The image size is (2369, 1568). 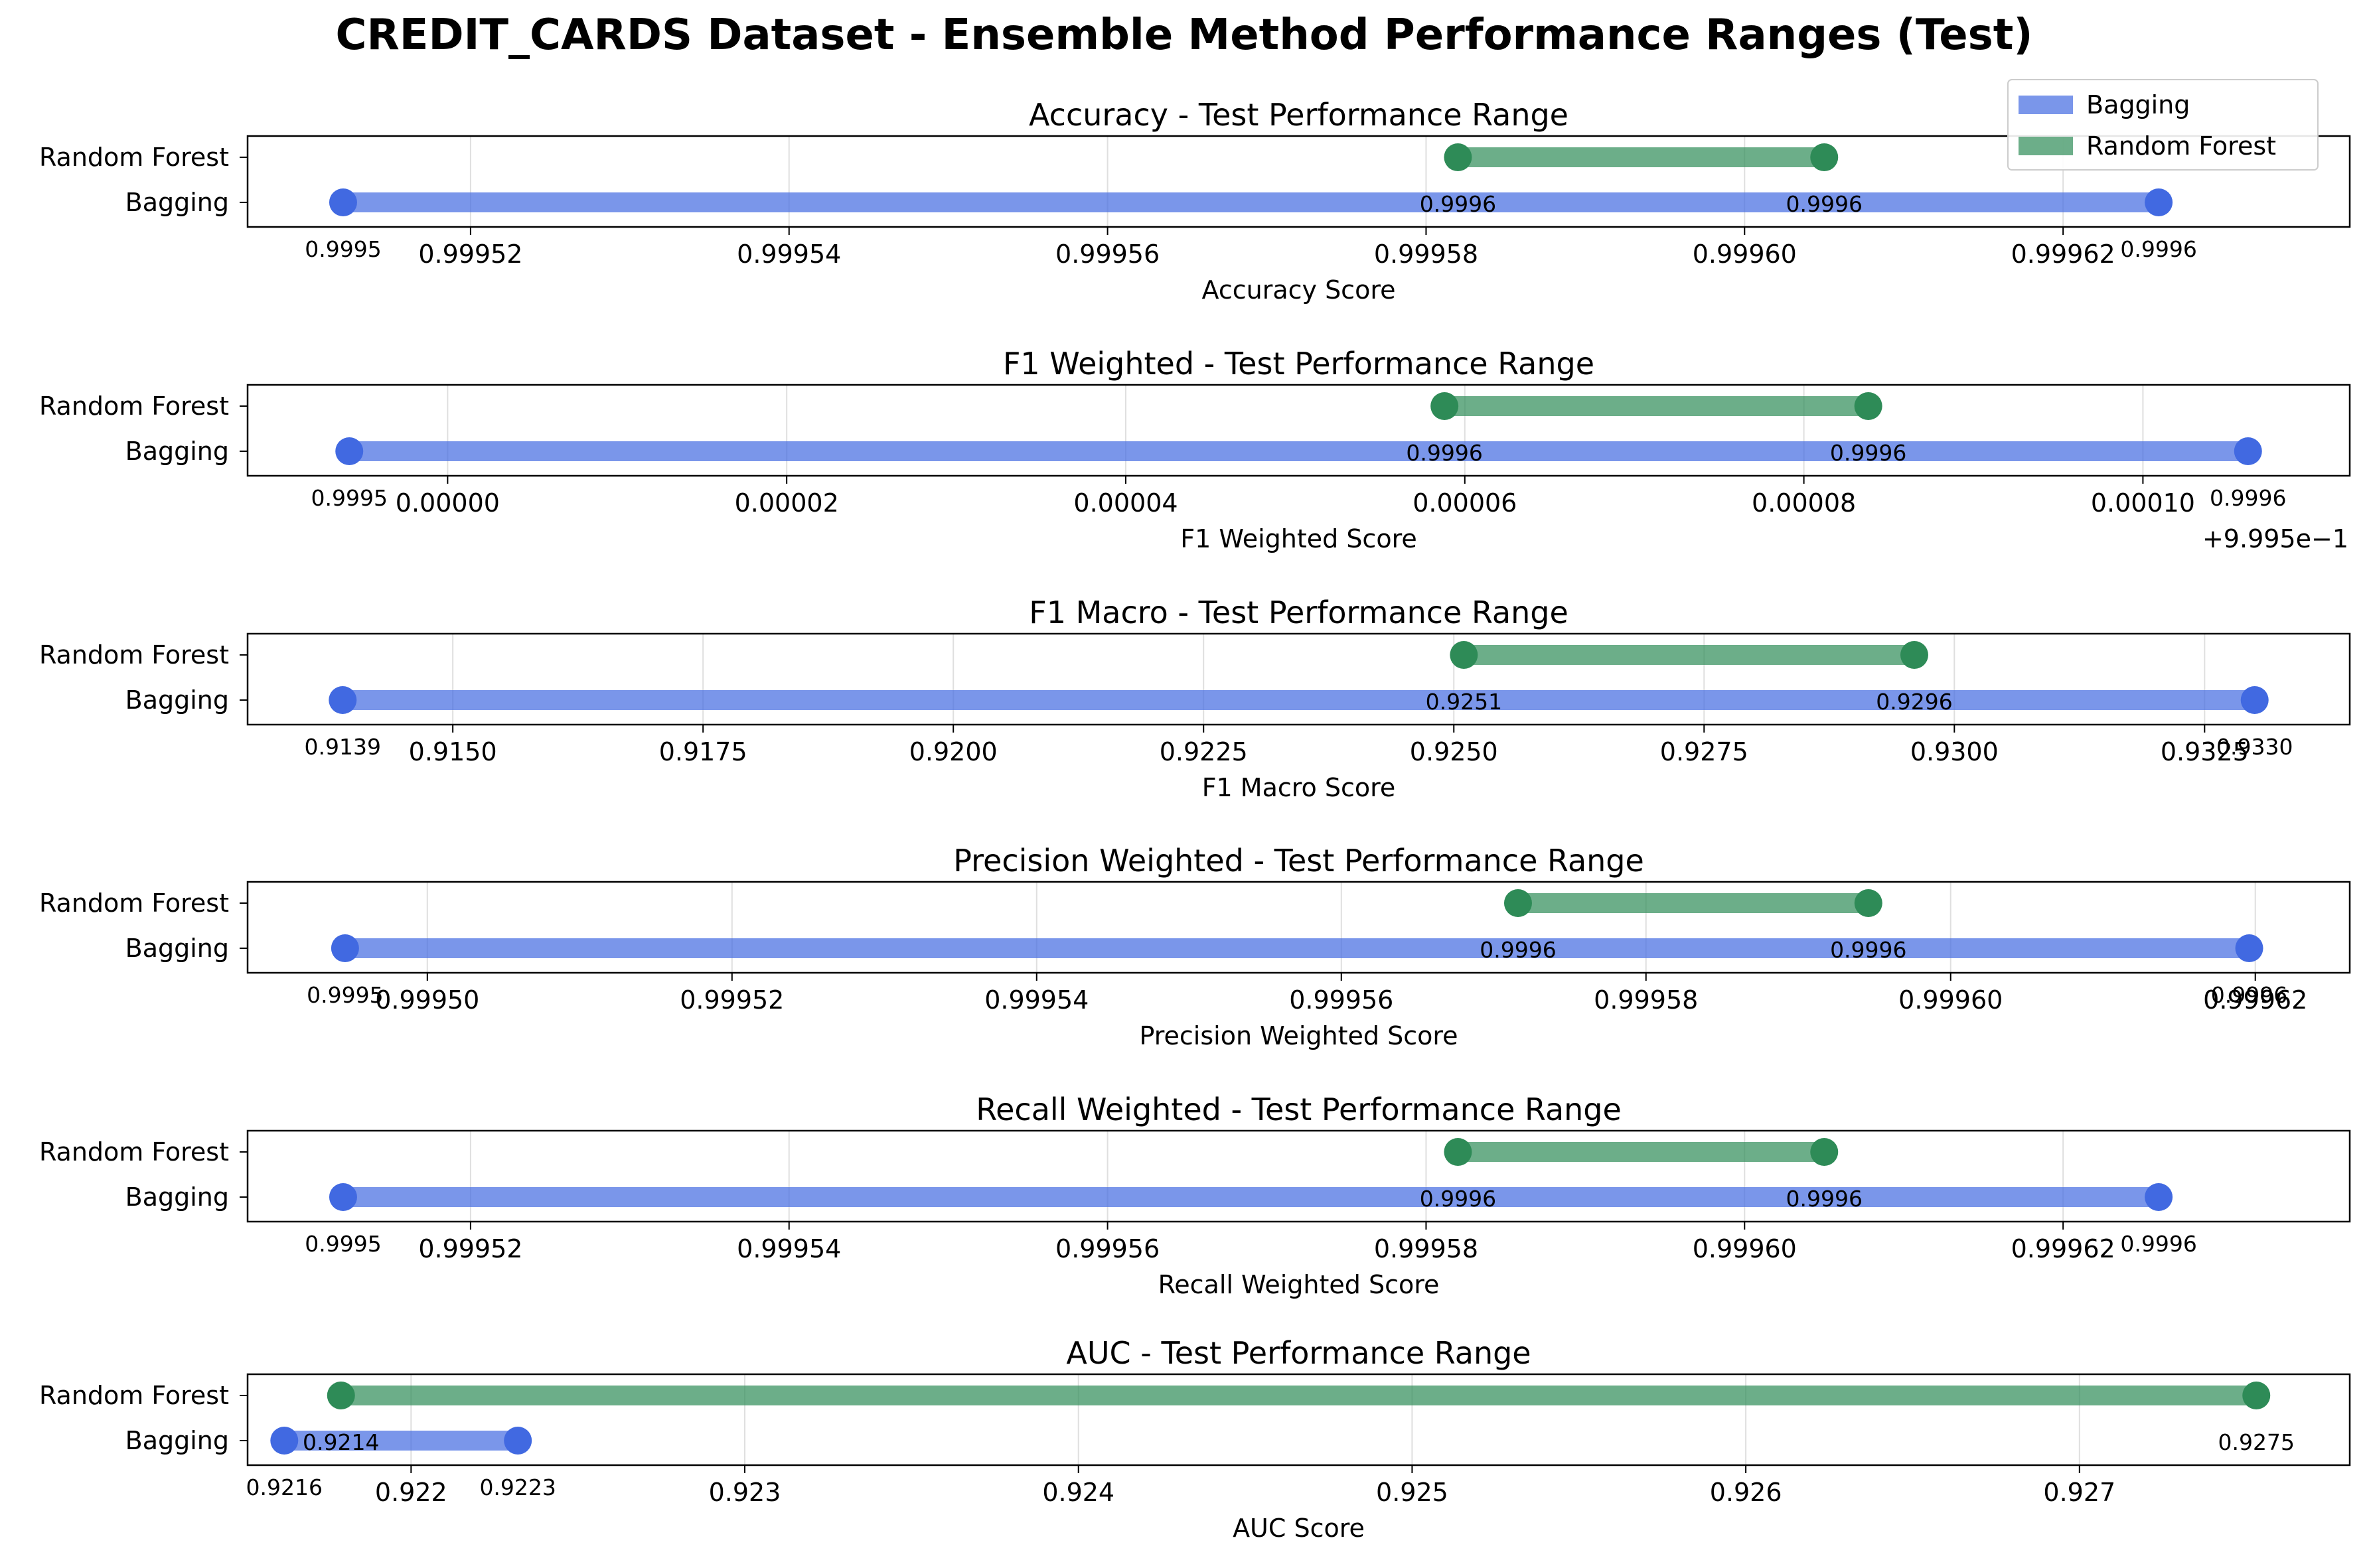 I want to click on panel-title: F1 Weighted - Test Performance Range, so click(x=1299, y=364).